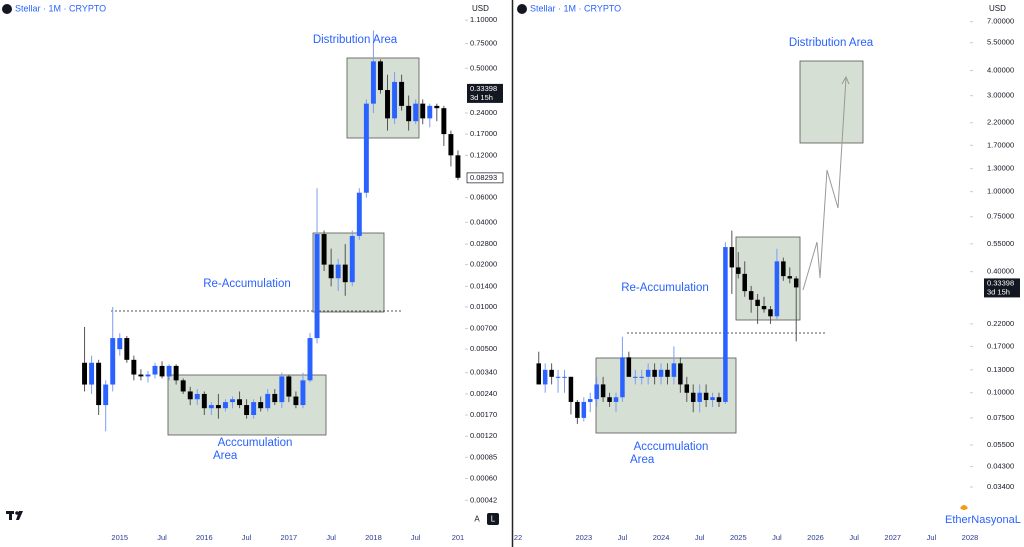  Describe the element at coordinates (815, 537) in the screenshot. I see `x-tick-label: 2026` at that location.